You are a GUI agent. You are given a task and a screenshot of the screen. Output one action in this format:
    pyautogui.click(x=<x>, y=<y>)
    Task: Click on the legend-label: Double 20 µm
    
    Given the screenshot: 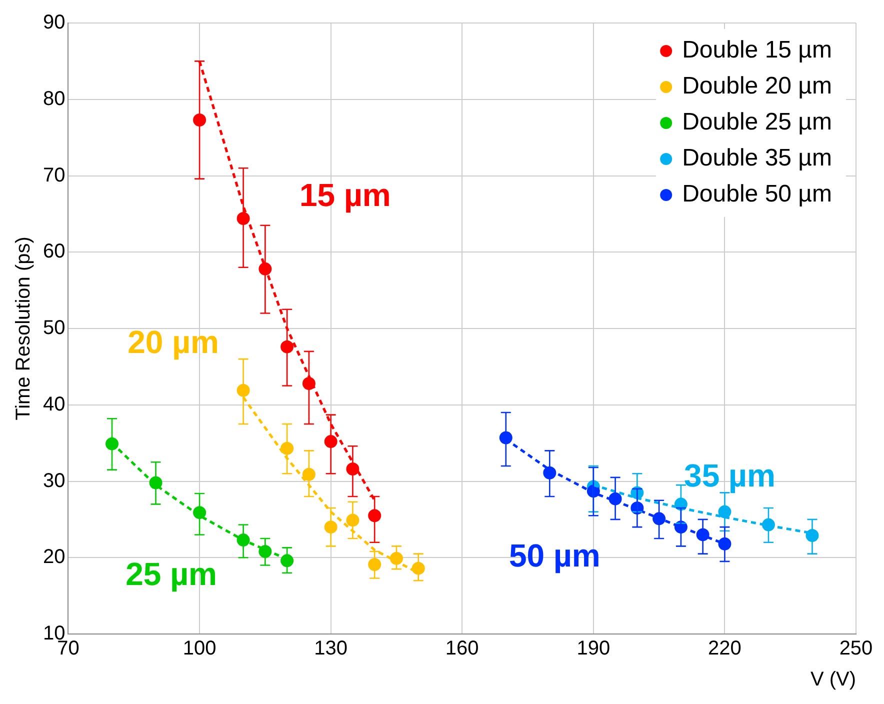 What is the action you would take?
    pyautogui.click(x=757, y=86)
    